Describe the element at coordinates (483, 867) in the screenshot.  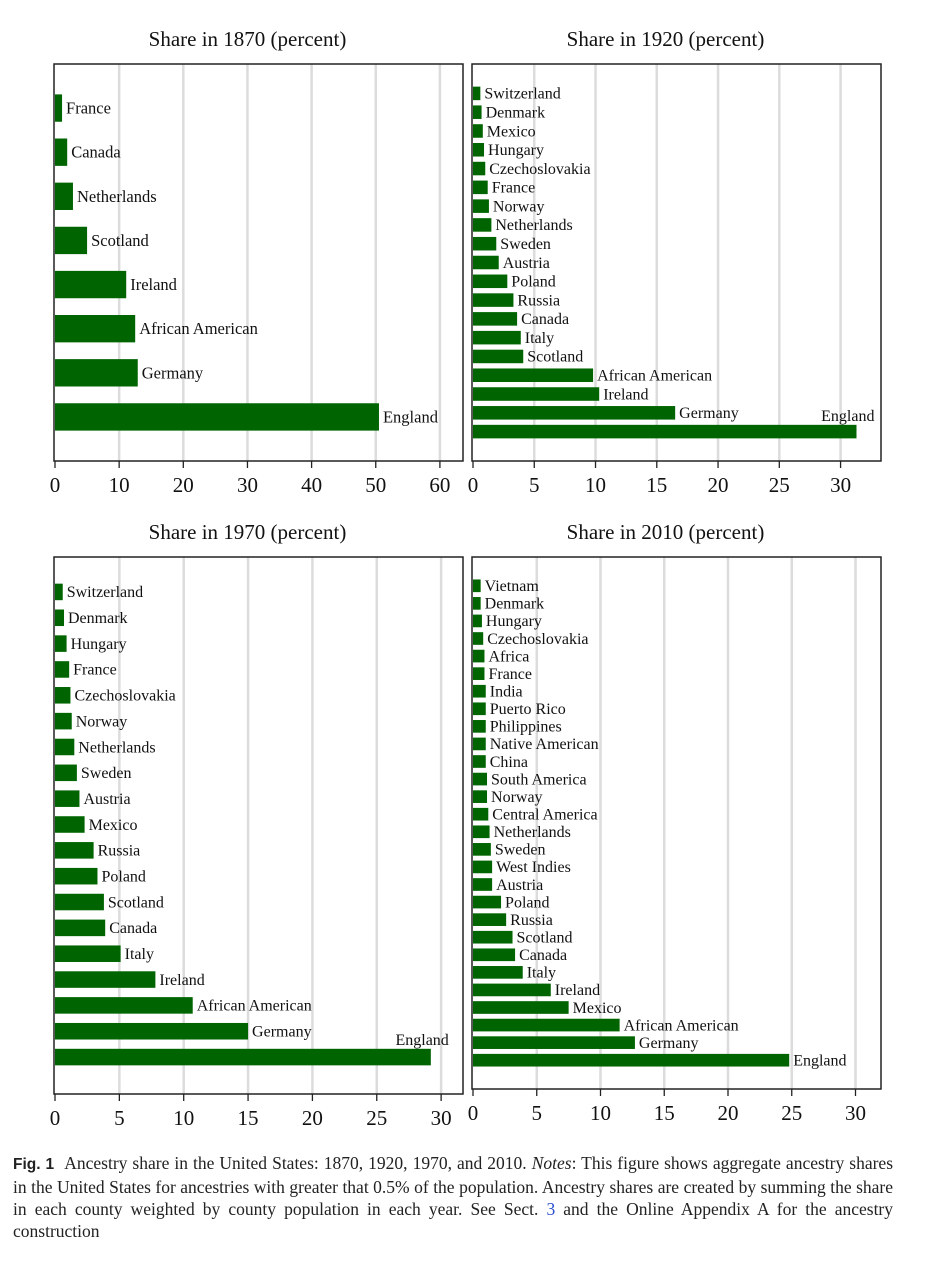
I see `bar-west-indies` at that location.